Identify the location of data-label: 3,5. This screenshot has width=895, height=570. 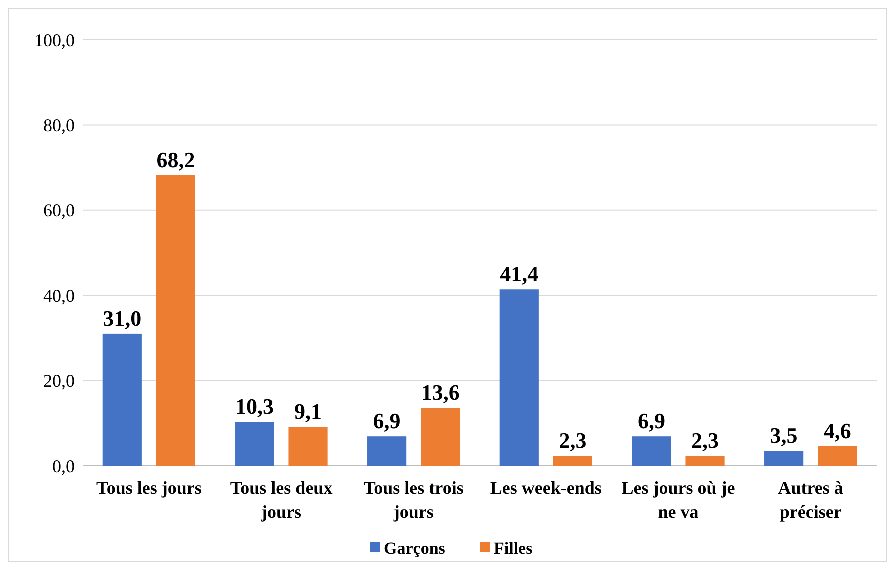
(784, 435).